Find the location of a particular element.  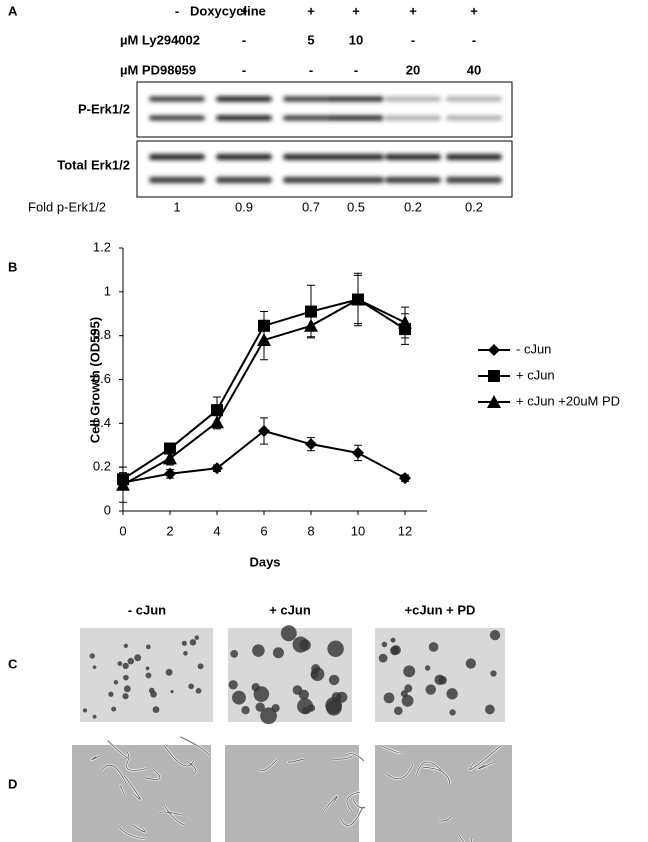

y-axis-label: Cell Growth (OD595) is located at coordinates (94, 380).